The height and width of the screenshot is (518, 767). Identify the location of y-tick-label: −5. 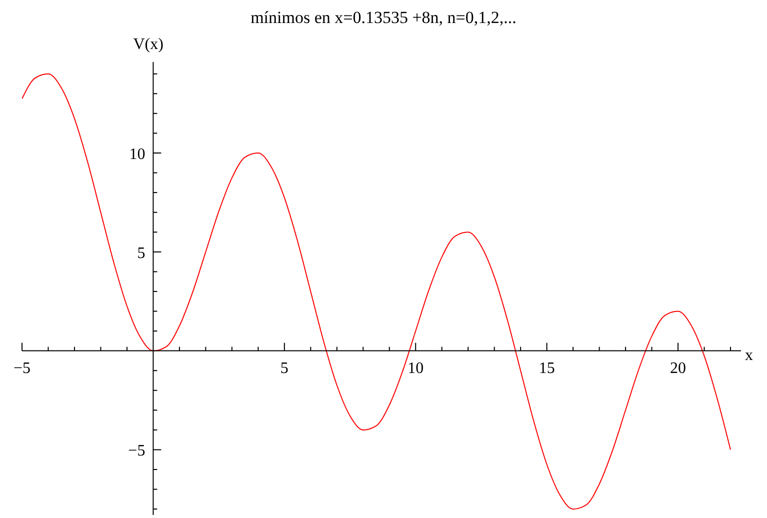
(137, 451).